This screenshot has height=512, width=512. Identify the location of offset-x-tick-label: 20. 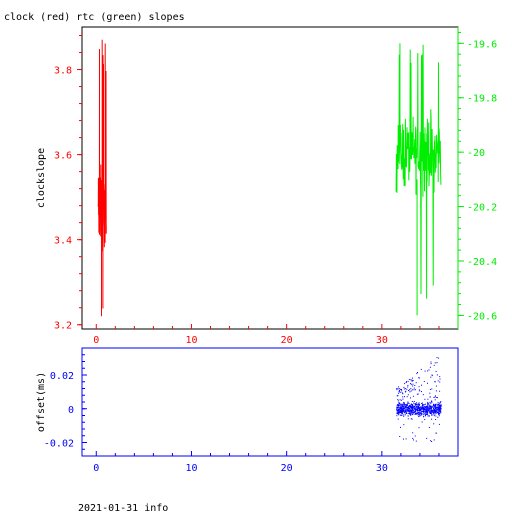
(287, 468).